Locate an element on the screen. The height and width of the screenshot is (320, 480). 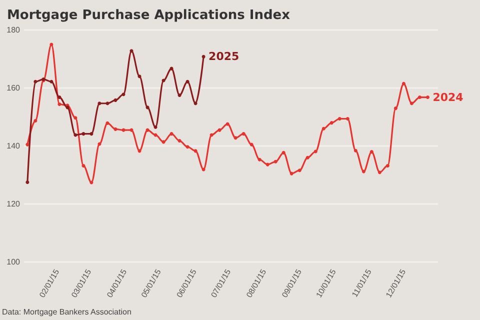
y-tick-label: 140 is located at coordinates (13, 146).